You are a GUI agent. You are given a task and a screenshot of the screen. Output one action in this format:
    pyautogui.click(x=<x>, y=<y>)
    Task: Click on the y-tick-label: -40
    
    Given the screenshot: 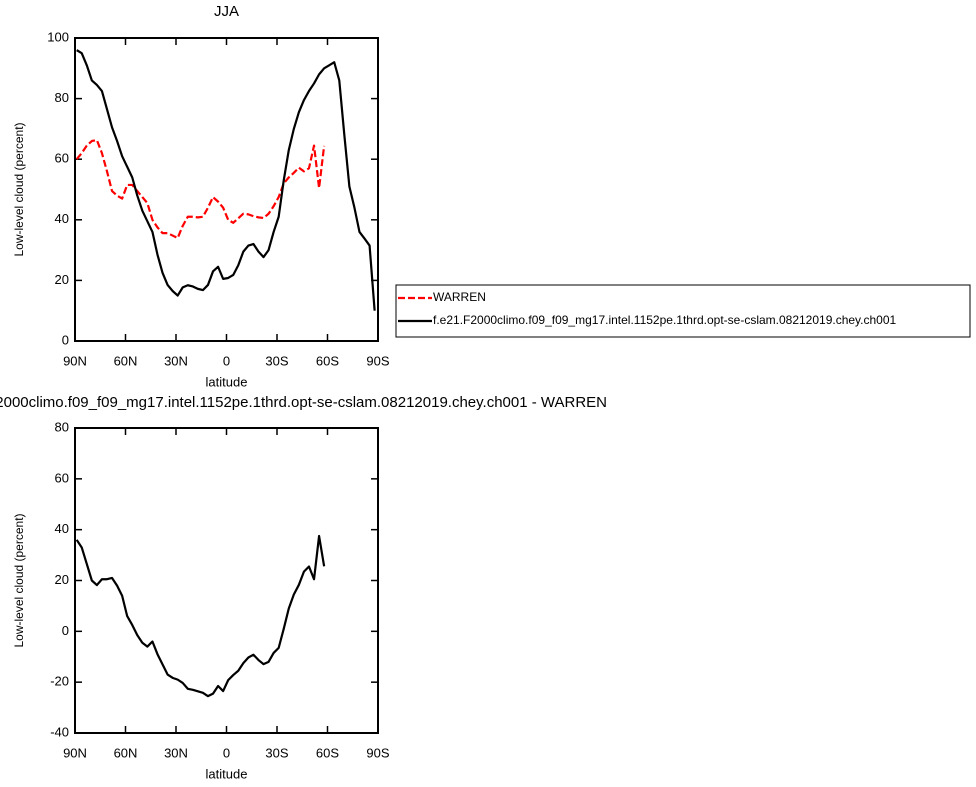 What is the action you would take?
    pyautogui.click(x=59, y=731)
    